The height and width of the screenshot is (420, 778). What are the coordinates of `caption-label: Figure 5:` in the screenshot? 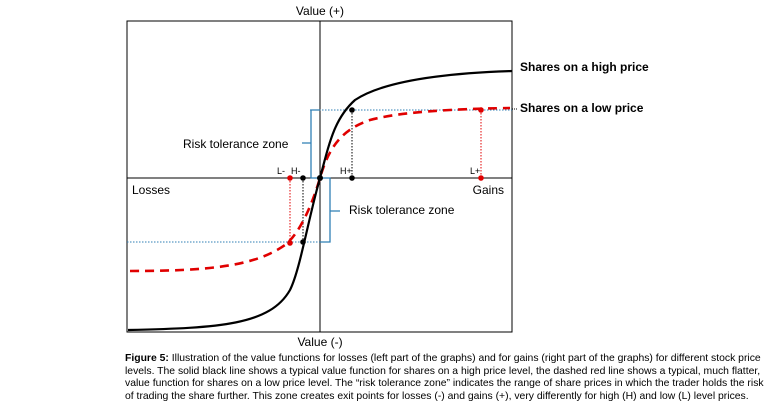 It's located at (147, 358).